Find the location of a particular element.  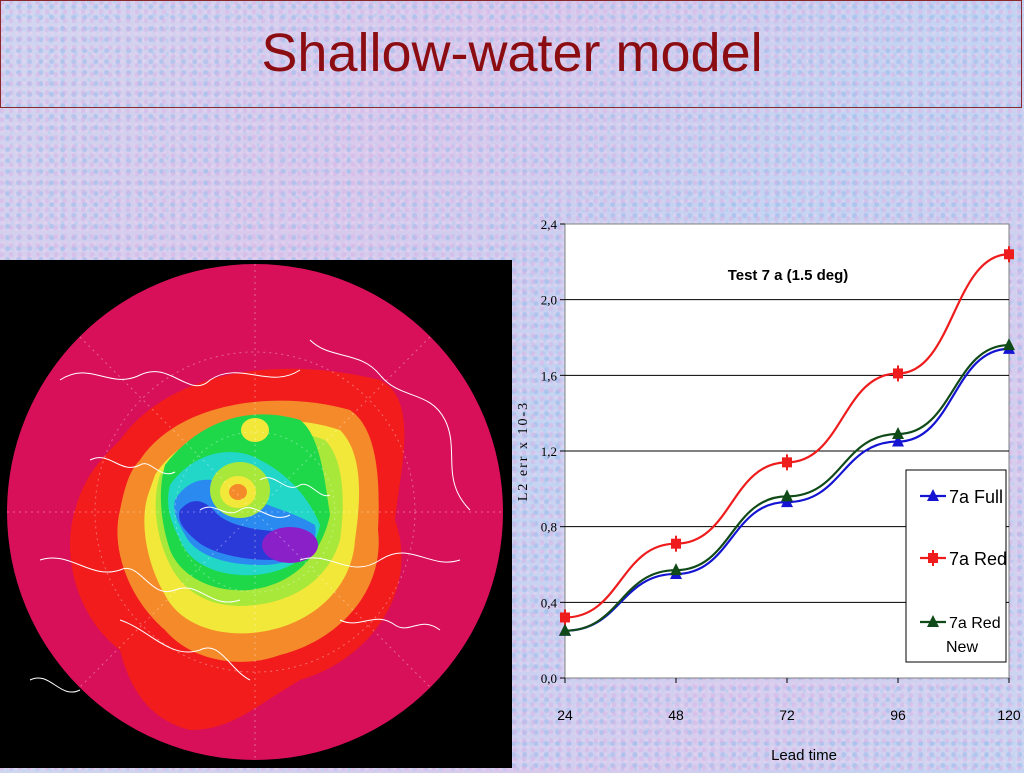

legend-item-3: 7a Red New is located at coordinates (960, 635).